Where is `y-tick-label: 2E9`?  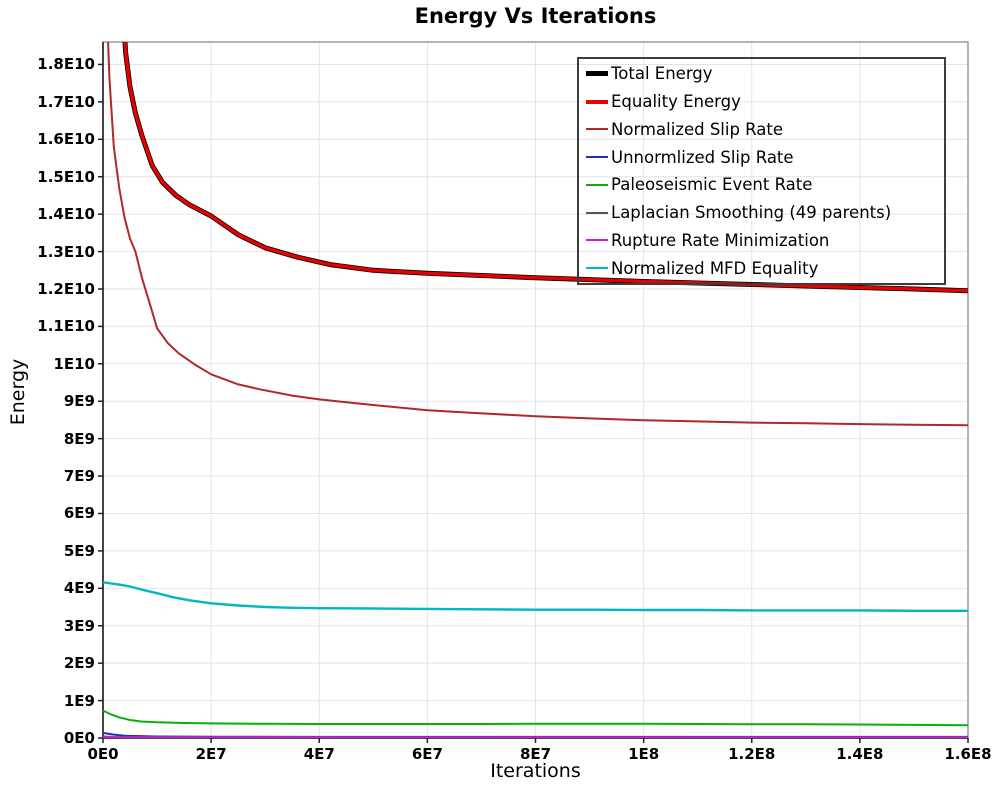
y-tick-label: 2E9 is located at coordinates (79, 663).